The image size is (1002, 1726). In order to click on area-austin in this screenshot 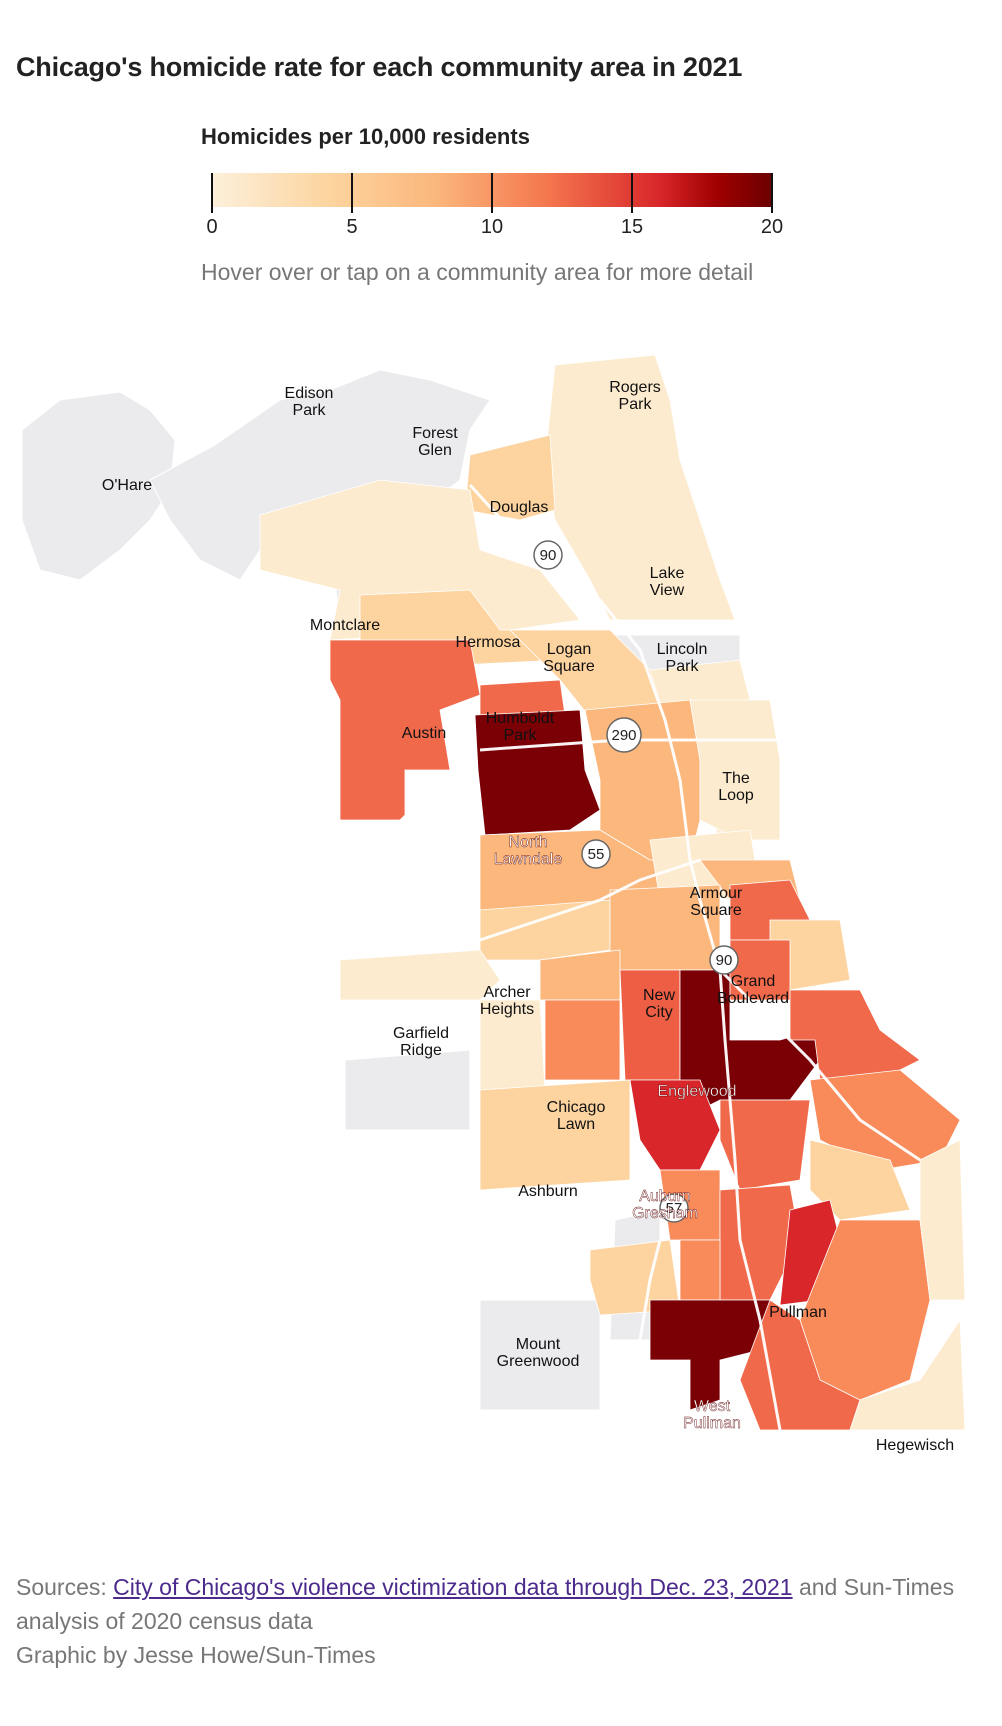, I will do `click(405, 730)`.